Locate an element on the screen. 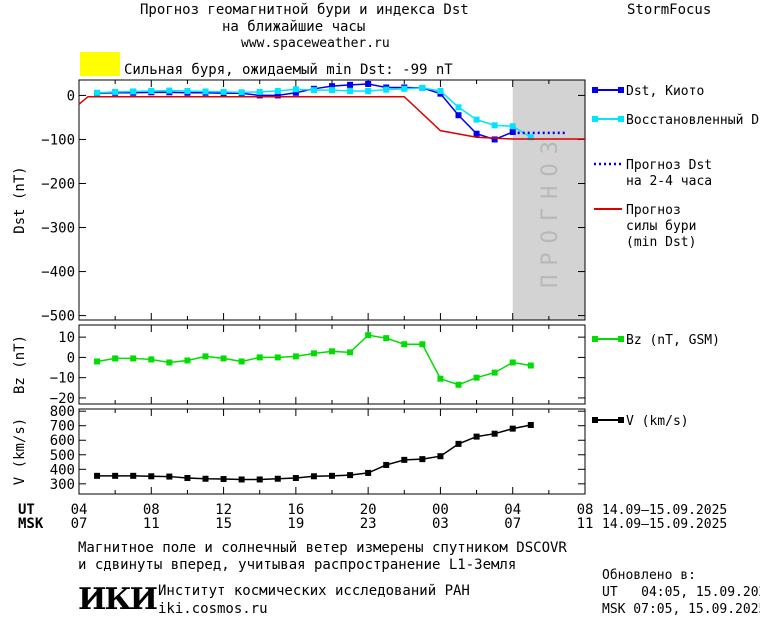  dst-ytick-label: −400 is located at coordinates (58, 273).